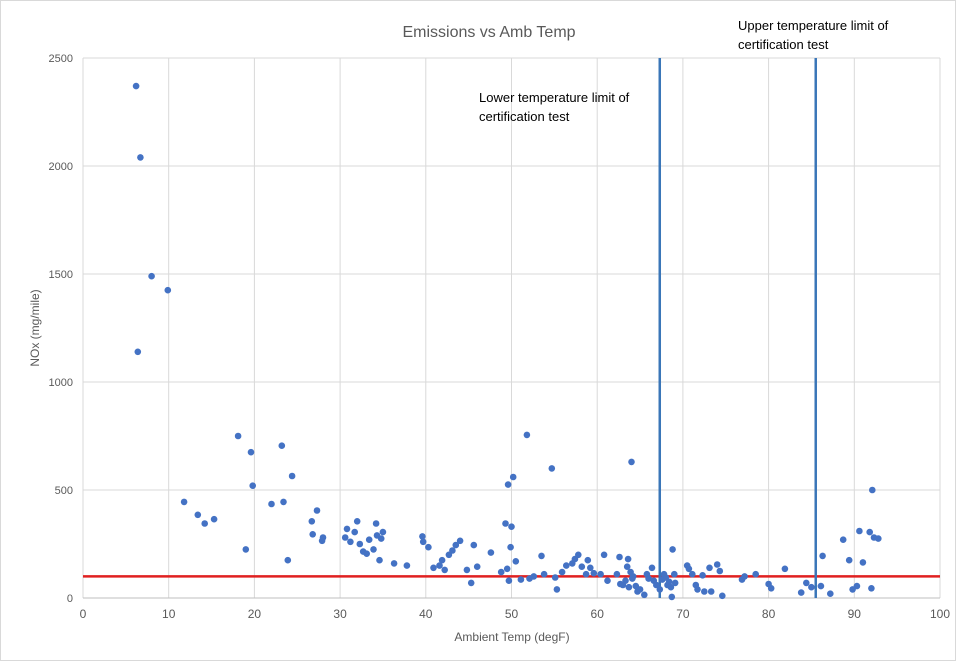  I want to click on y-tick-label: 1000, so click(61, 383).